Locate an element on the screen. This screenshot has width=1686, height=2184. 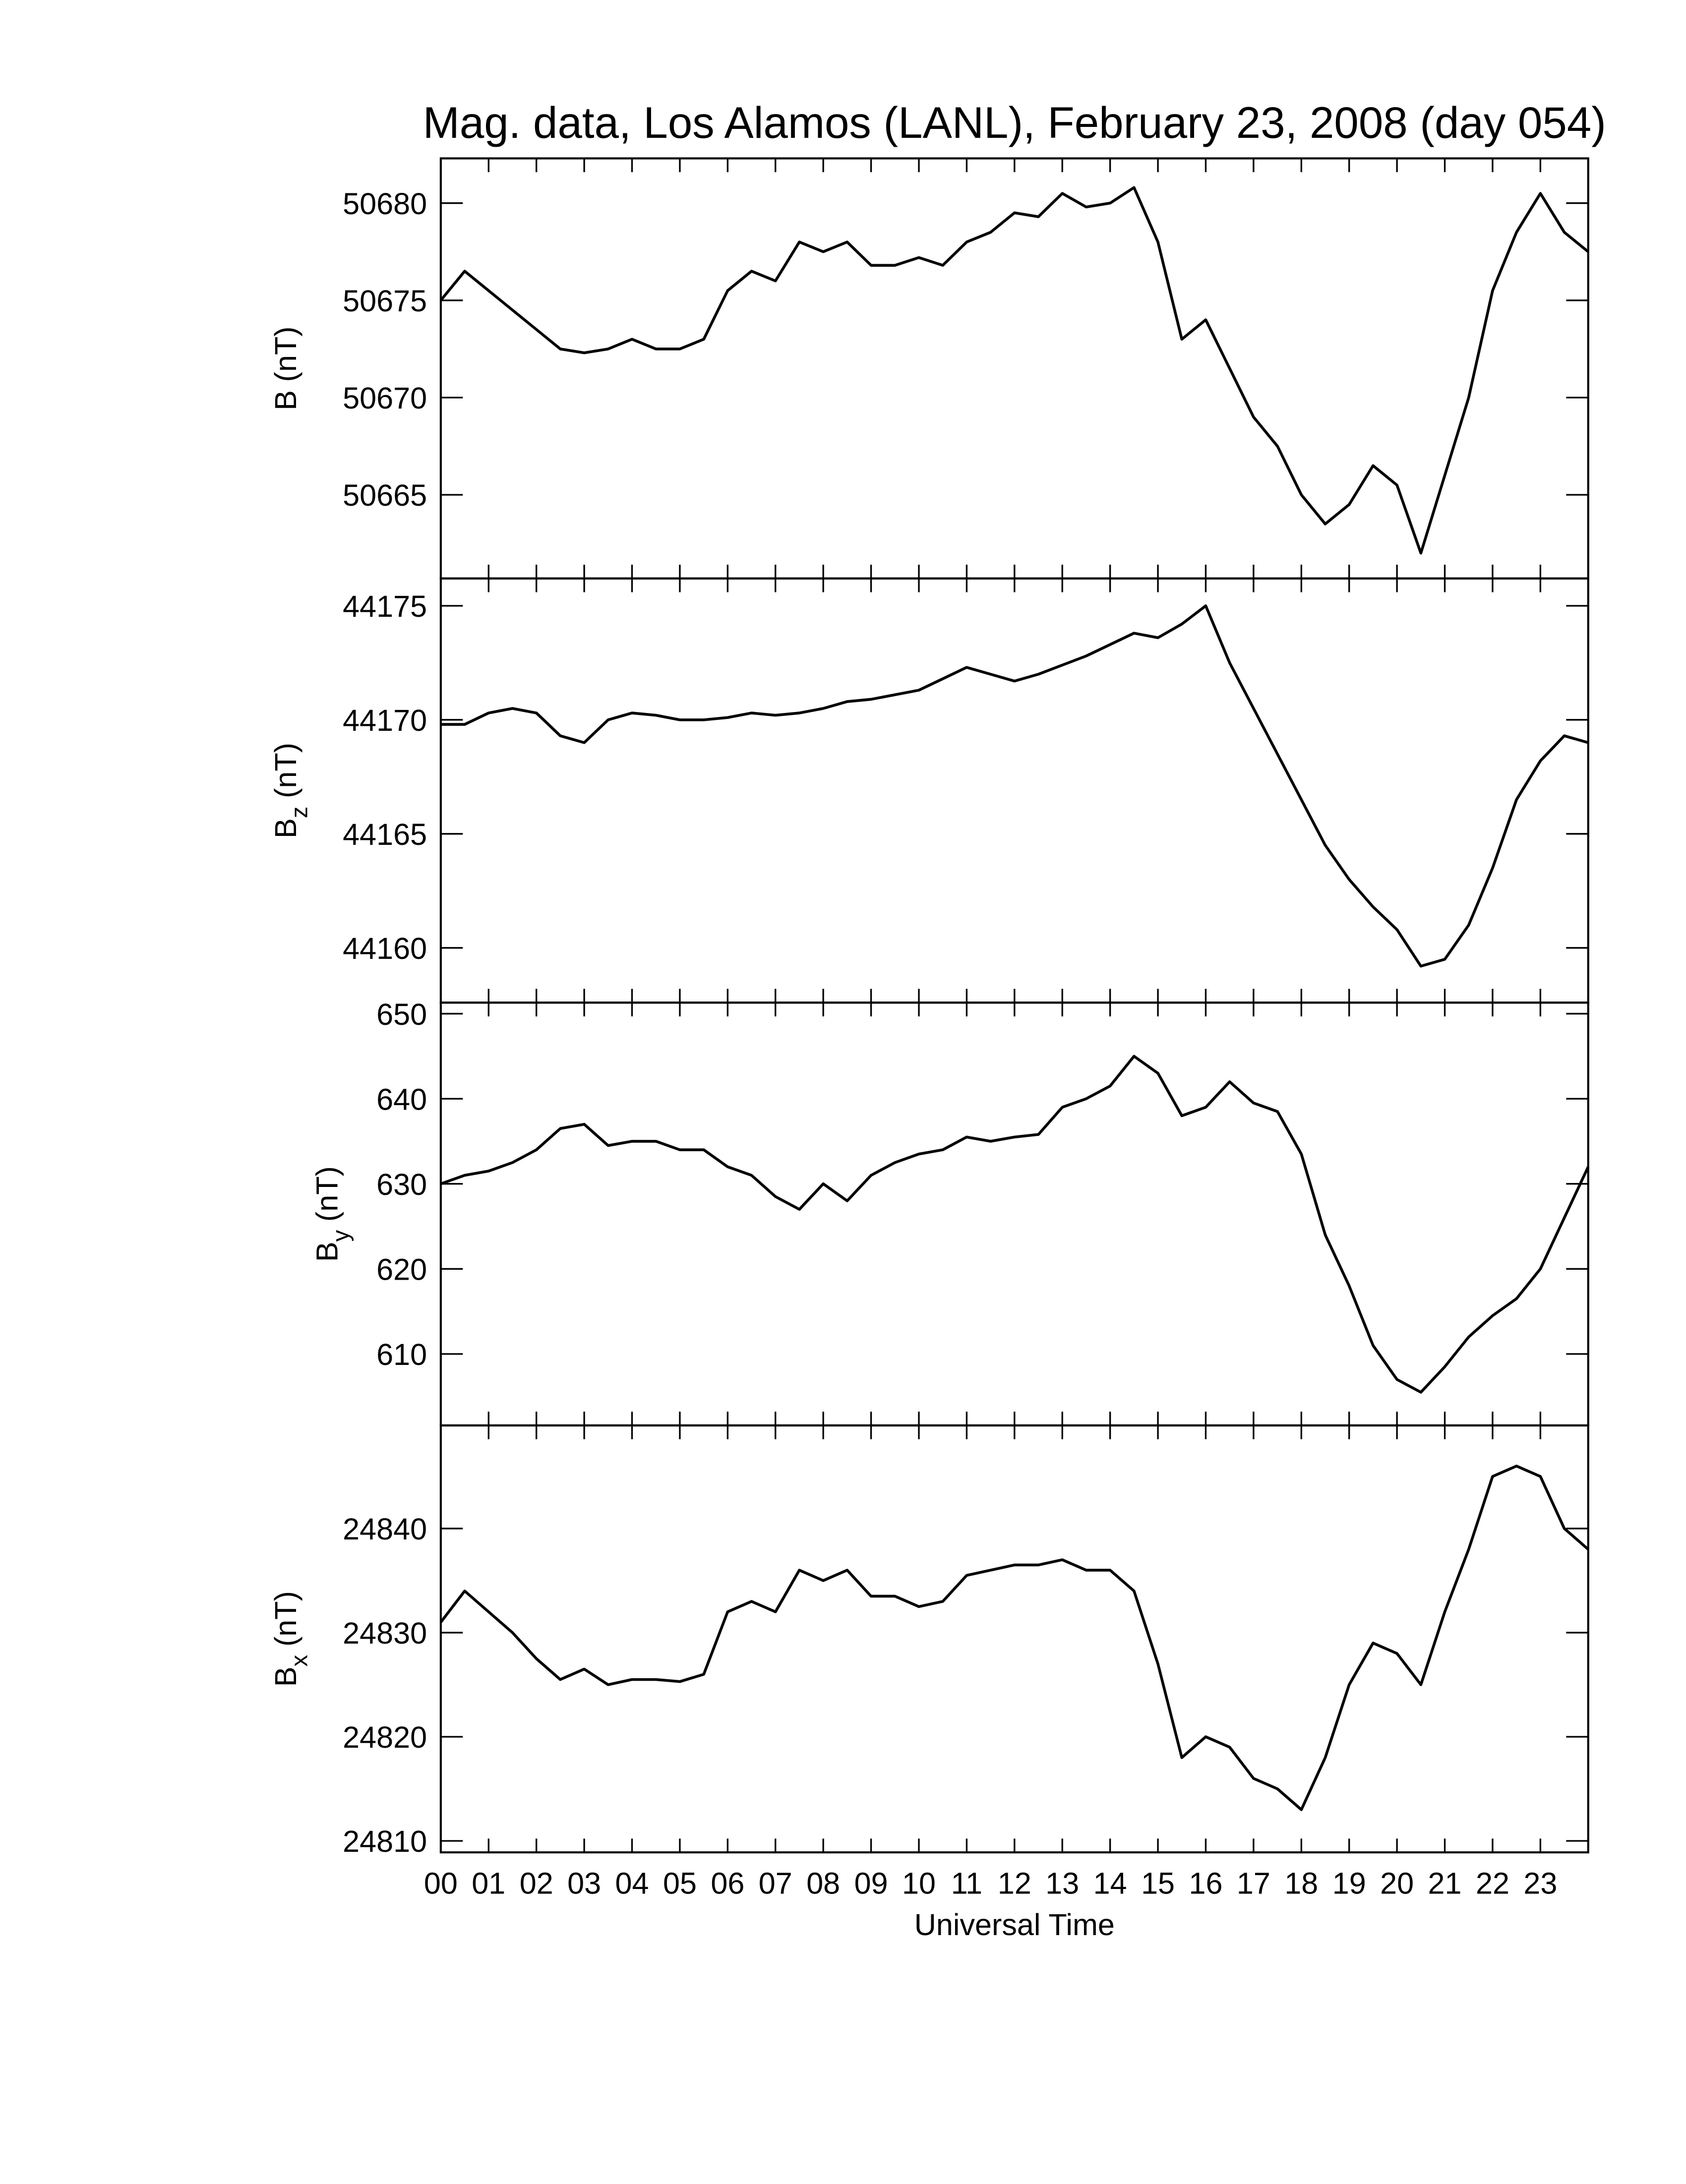
x-tick-label: 11 is located at coordinates (967, 1883).